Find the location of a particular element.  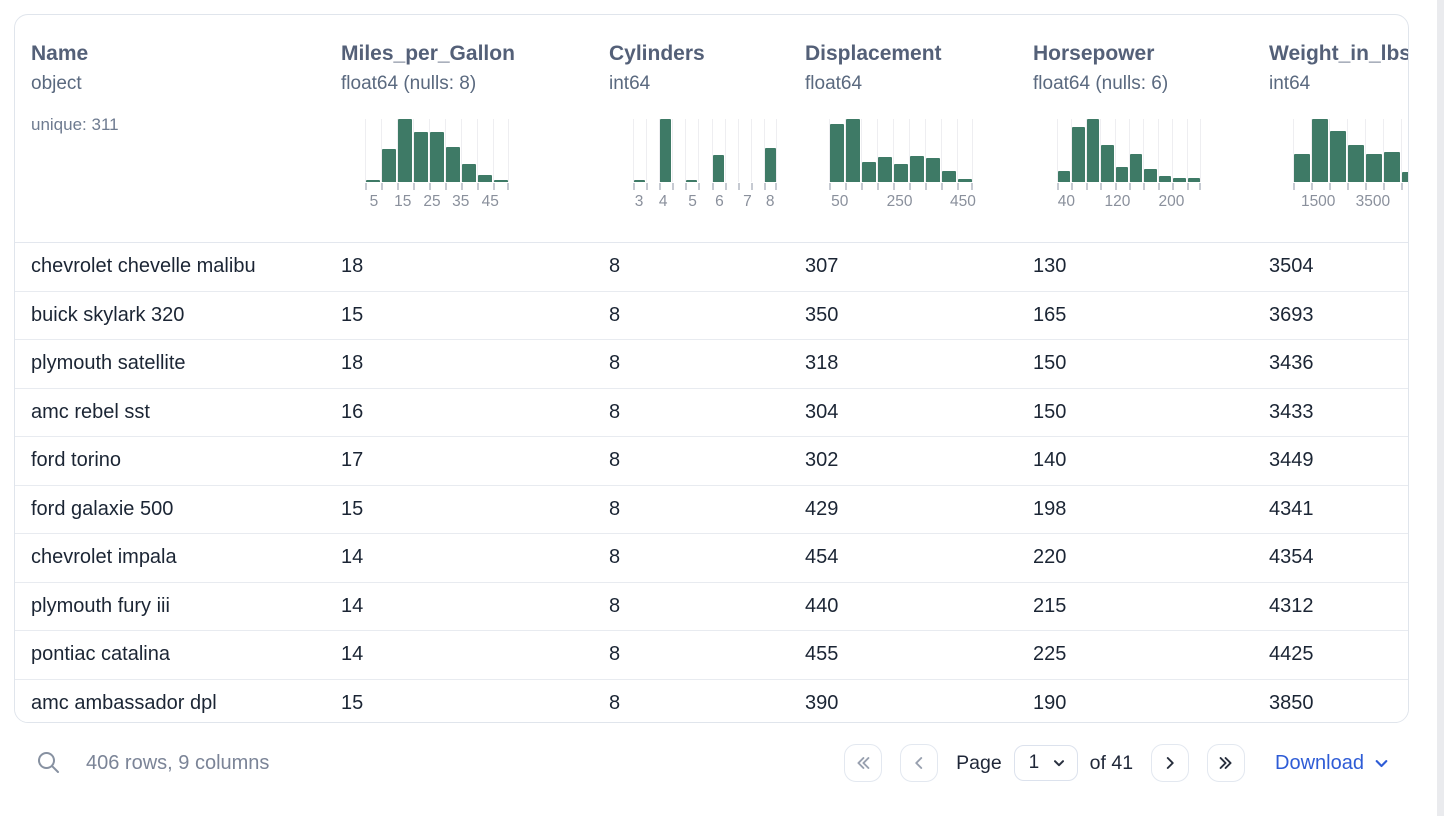

download-label: Download is located at coordinates (1319, 762).